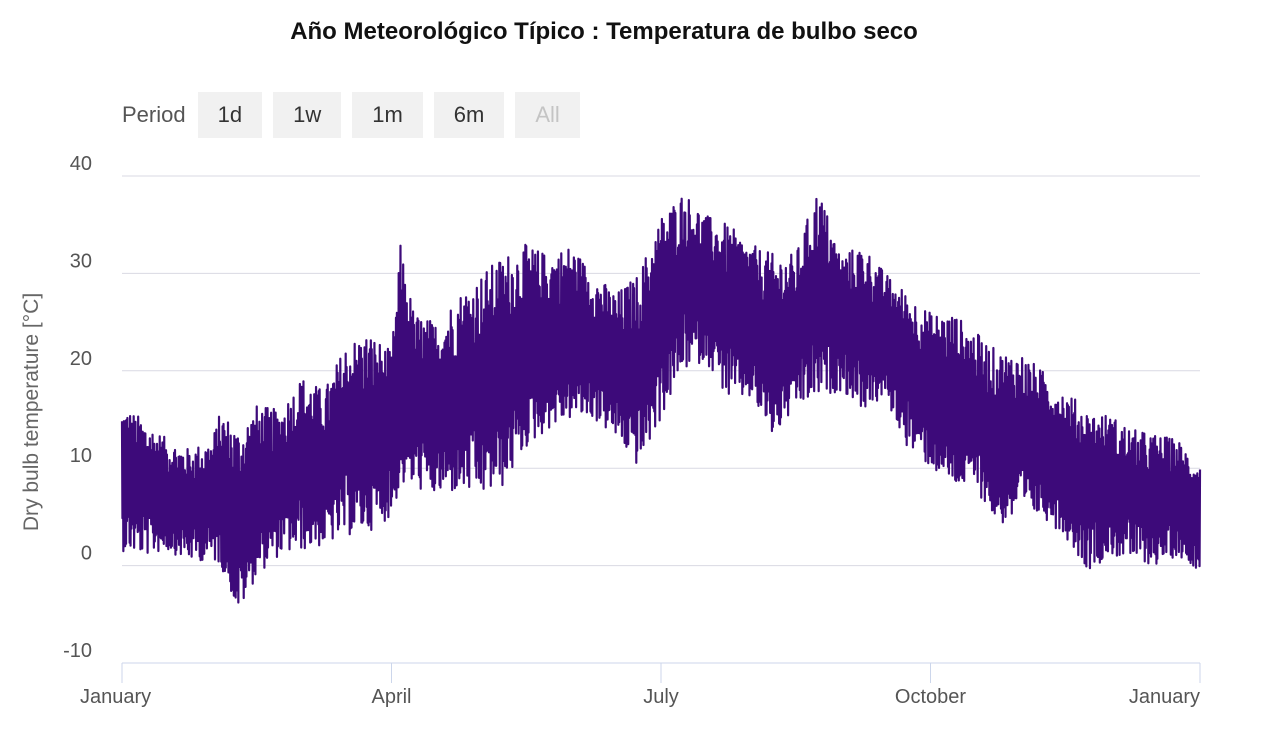 The width and height of the screenshot is (1278, 746). Describe the element at coordinates (81, 359) in the screenshot. I see `y-tick-label: 20` at that location.